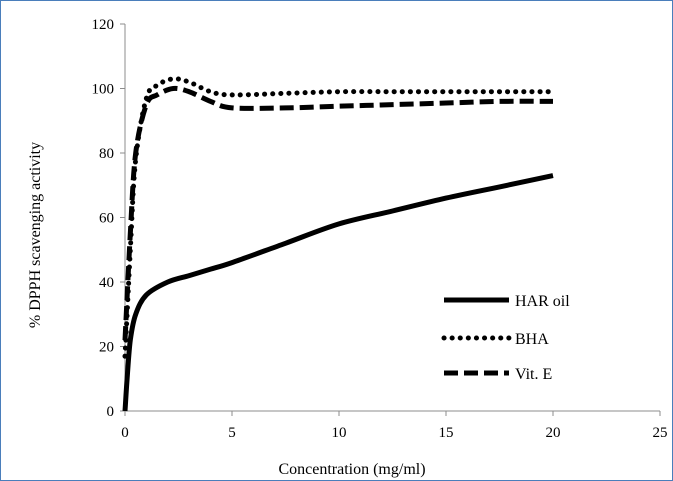 The image size is (673, 481). What do you see at coordinates (533, 374) in the screenshot?
I see `legend-label-vit-e: Vit. E` at bounding box center [533, 374].